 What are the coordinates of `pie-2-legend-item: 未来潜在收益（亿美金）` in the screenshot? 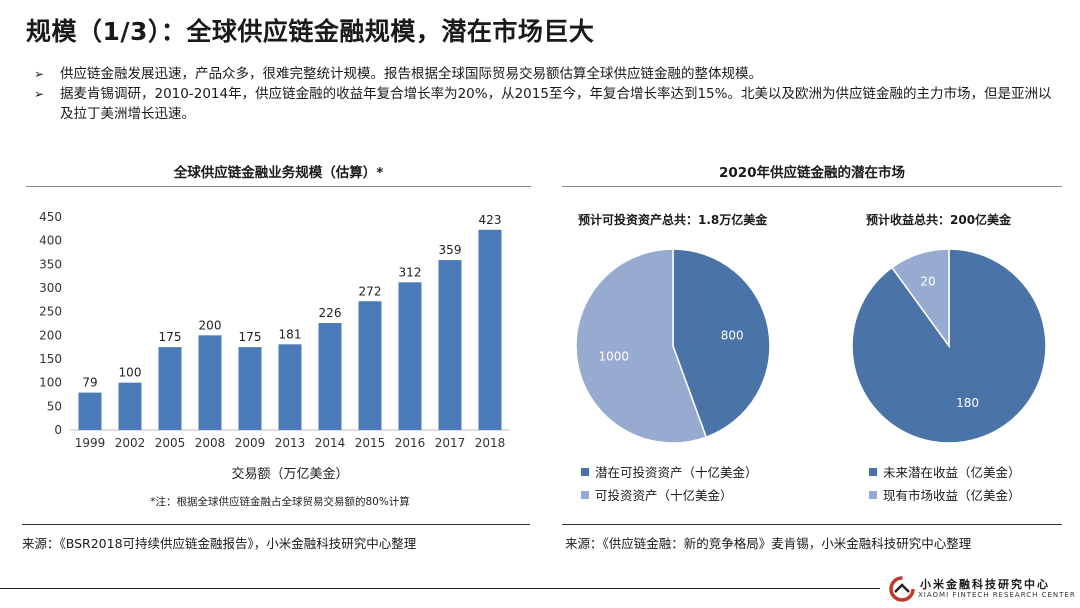 It's located at (945, 471).